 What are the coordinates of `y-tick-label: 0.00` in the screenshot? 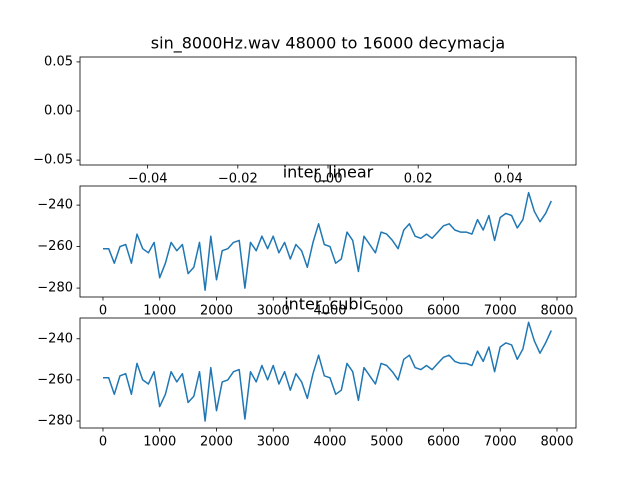 It's located at (58, 111).